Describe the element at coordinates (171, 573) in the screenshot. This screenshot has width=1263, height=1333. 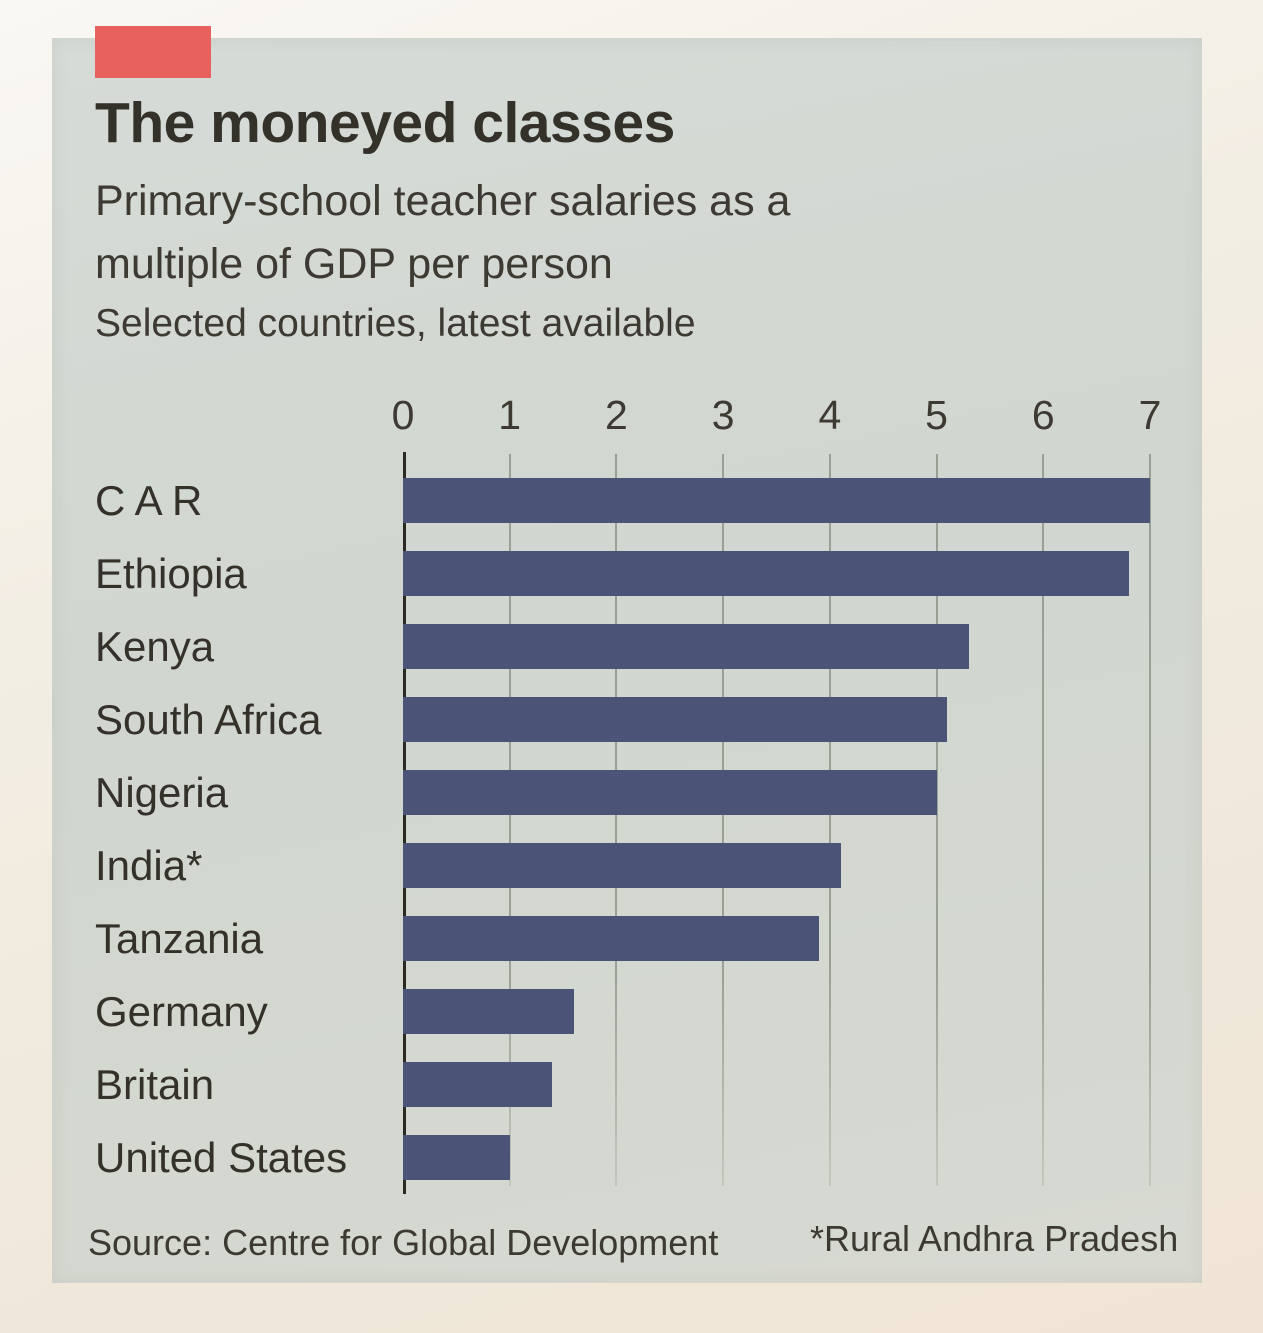
I see `category-label-ethiopia: Ethiopia` at that location.